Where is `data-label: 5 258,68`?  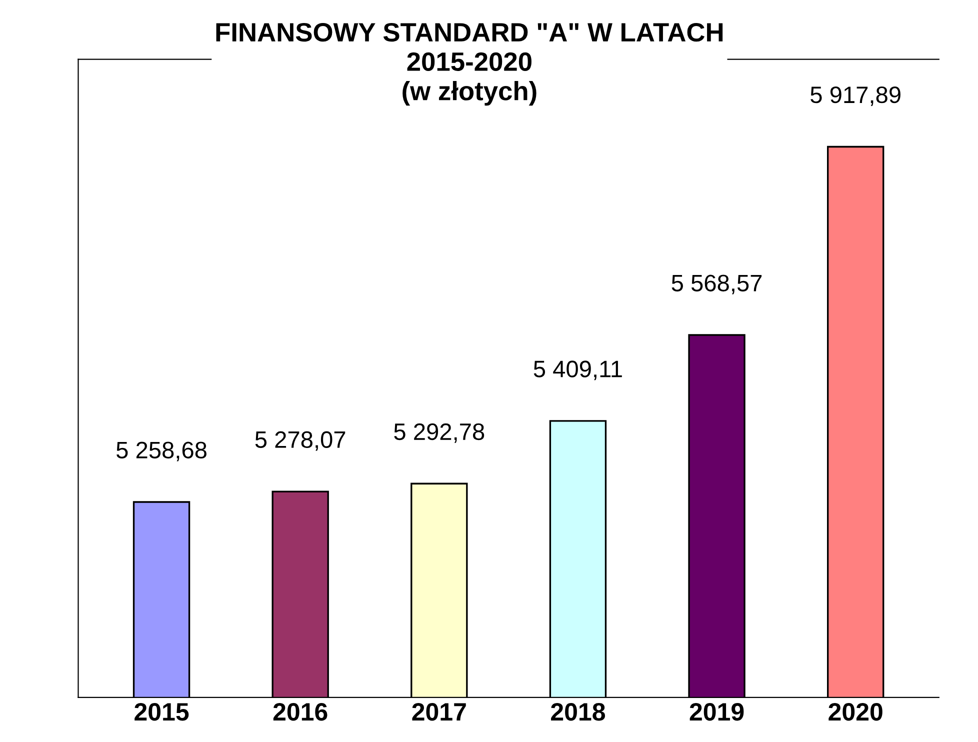
data-label: 5 258,68 is located at coordinates (161, 452).